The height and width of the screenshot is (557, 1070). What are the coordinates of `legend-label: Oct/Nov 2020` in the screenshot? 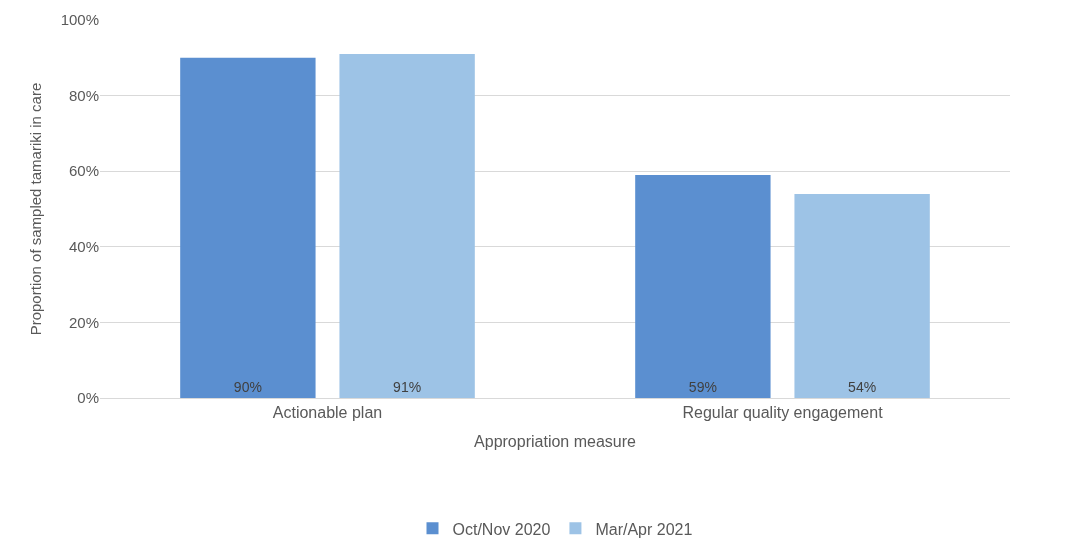 It's located at (501, 529).